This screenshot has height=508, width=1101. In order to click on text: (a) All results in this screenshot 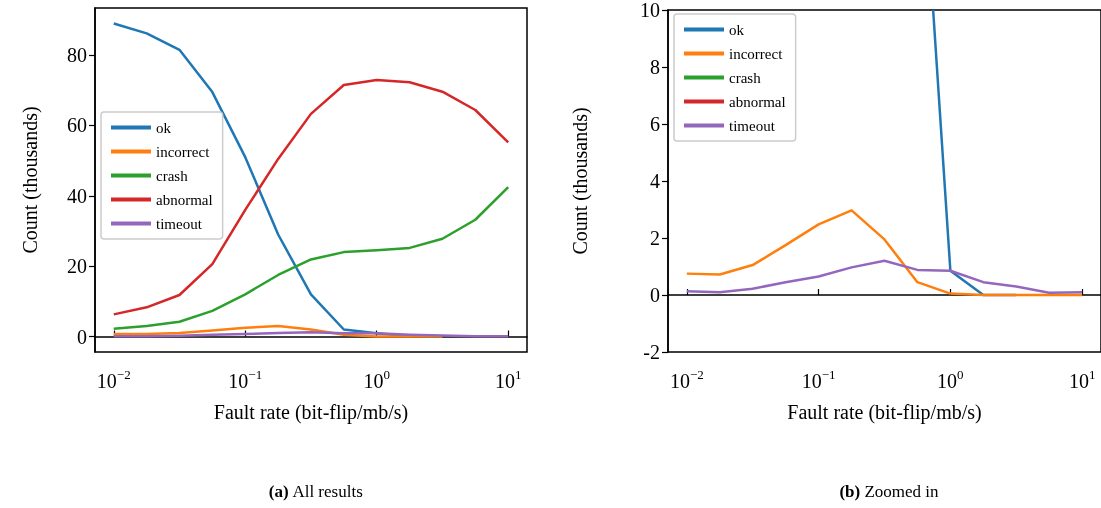, I will do `click(315, 491)`.